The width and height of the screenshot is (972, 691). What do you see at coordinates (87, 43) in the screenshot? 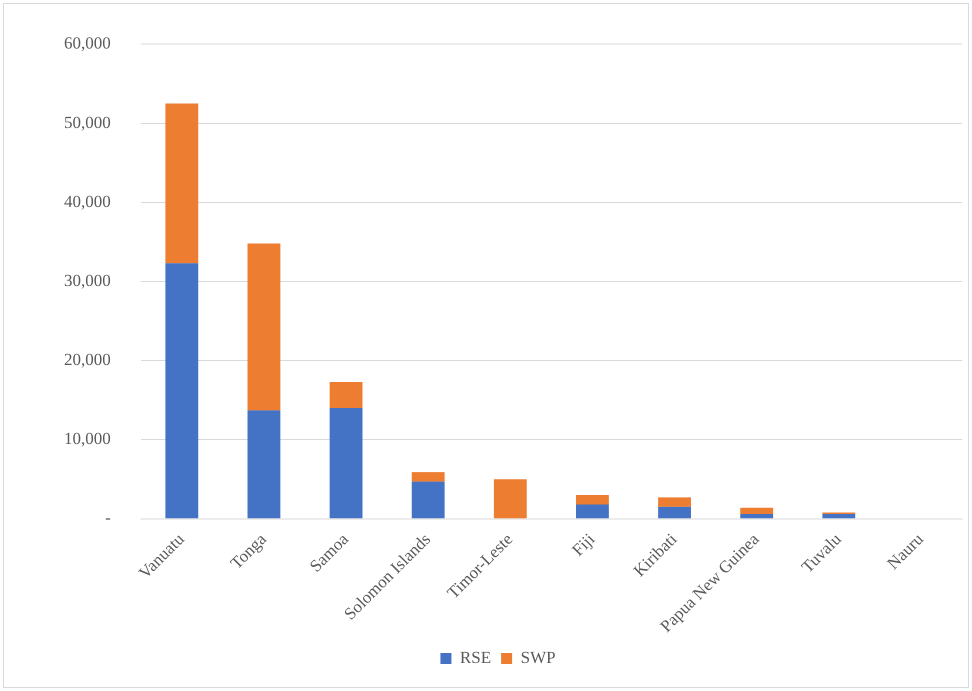
I see `y-tick-label: 60,000` at bounding box center [87, 43].